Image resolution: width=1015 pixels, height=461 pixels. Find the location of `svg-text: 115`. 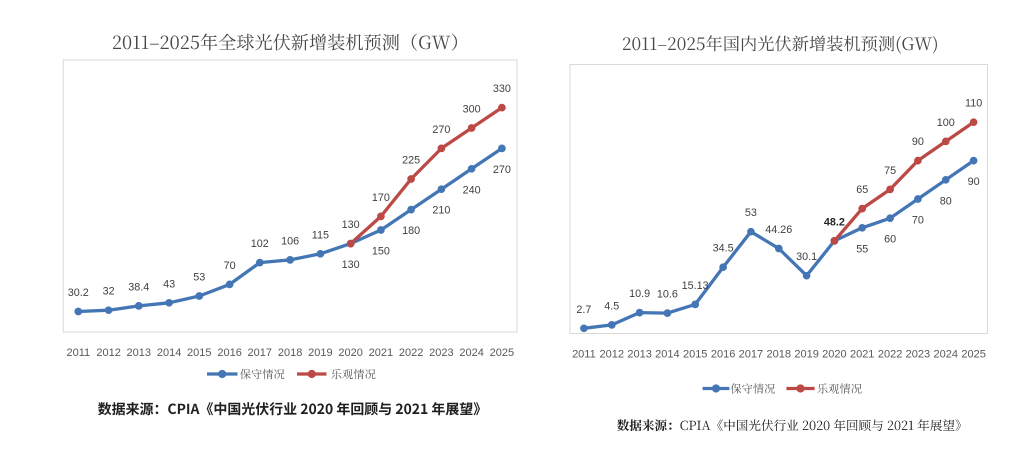

svg-text: 115 is located at coordinates (320, 235).